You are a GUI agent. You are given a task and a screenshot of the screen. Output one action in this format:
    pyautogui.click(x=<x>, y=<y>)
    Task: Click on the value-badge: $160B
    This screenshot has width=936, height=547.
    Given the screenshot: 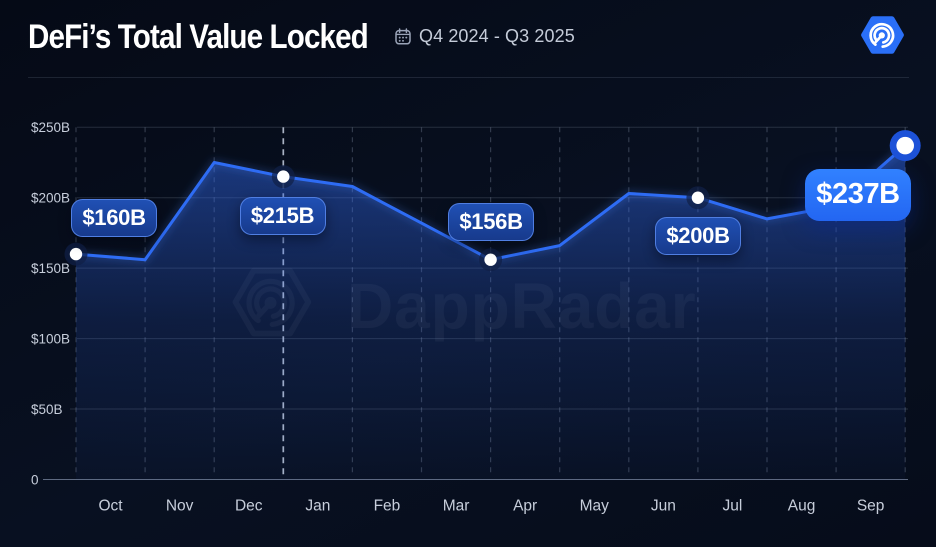 What is the action you would take?
    pyautogui.click(x=114, y=217)
    